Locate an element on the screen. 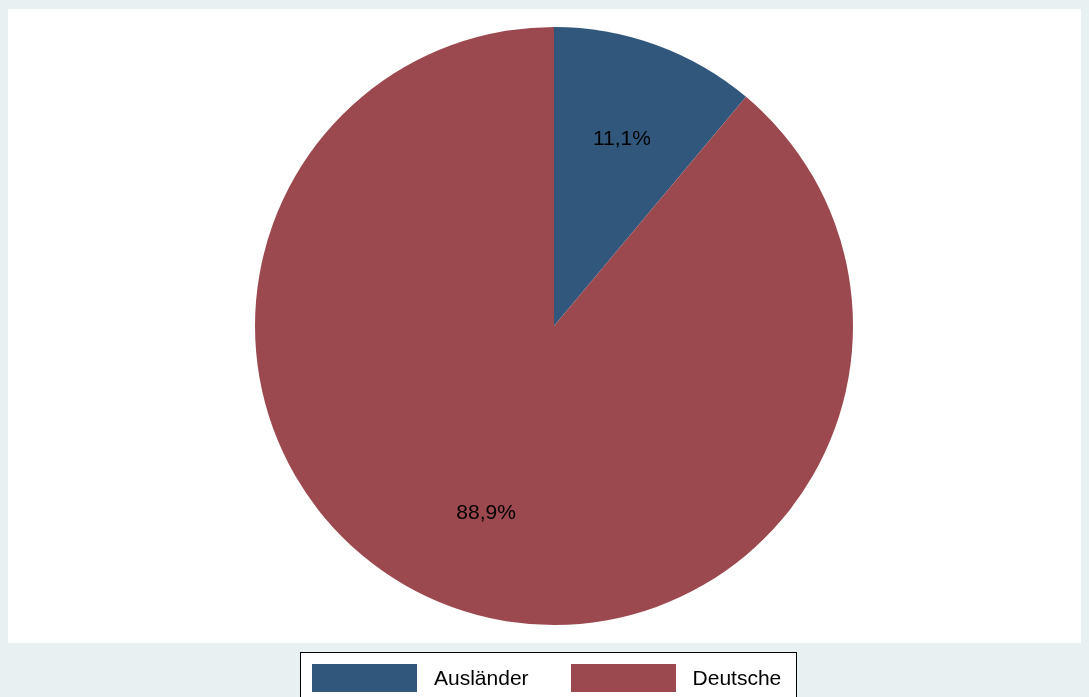  data-label: 88,9% is located at coordinates (486, 511).